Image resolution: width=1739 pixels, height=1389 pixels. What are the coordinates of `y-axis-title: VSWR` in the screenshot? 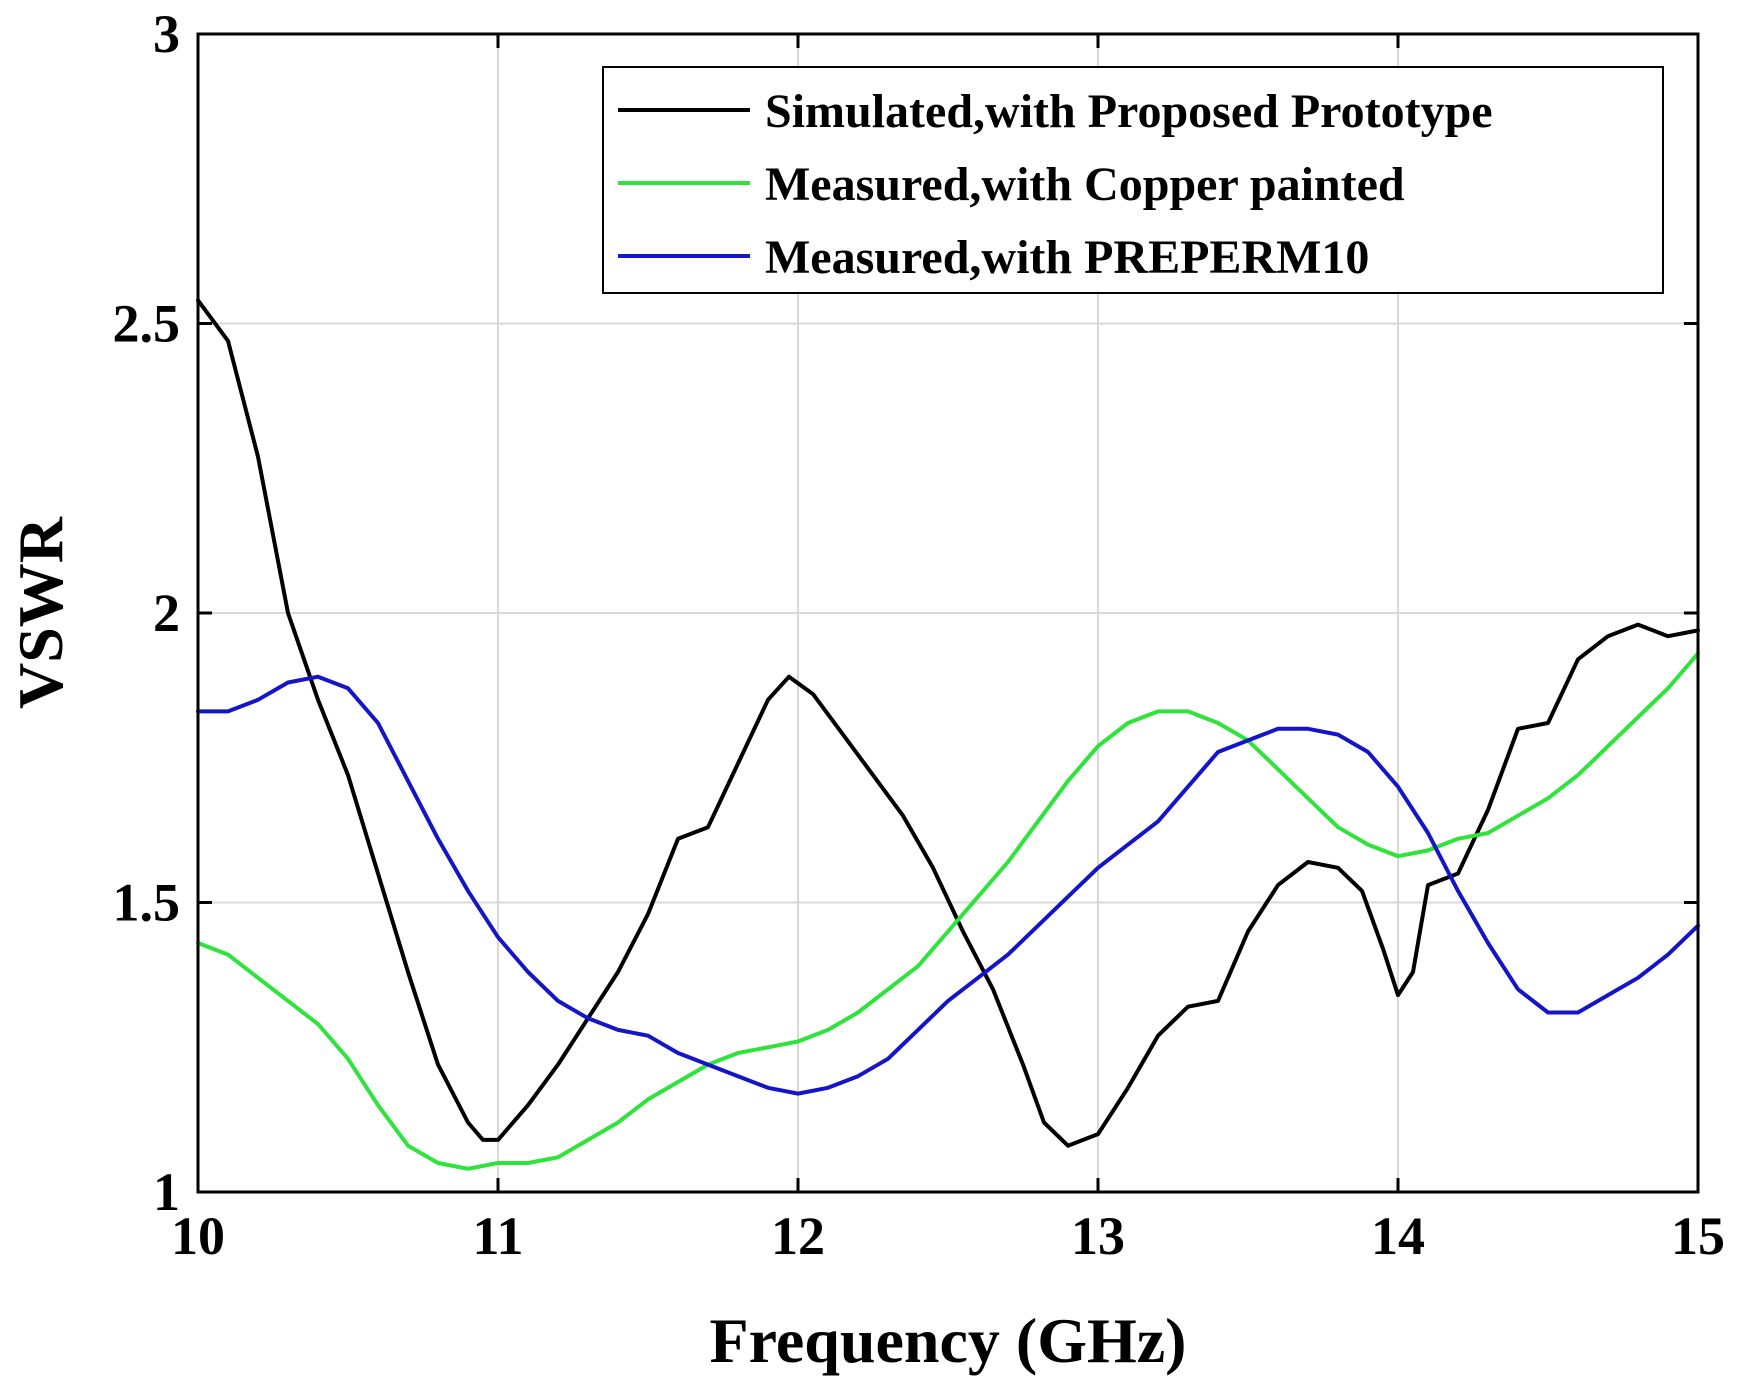 It's located at (40, 612).